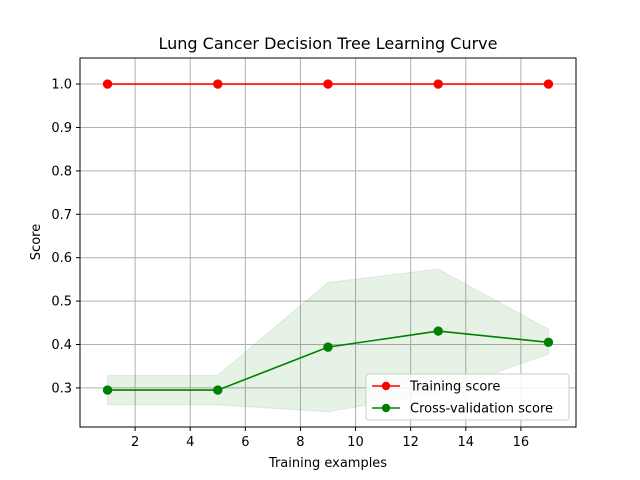 Image resolution: width=640 pixels, height=480 pixels. Describe the element at coordinates (190, 442) in the screenshot. I see `x-tick-label: 4` at that location.